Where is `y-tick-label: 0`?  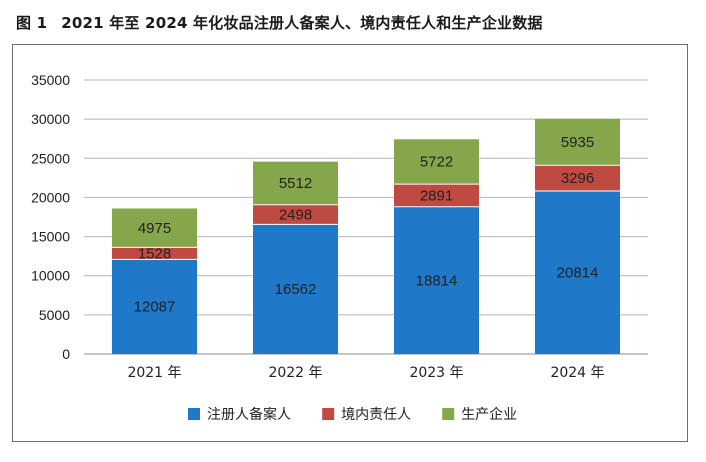 y-tick-label: 0 is located at coordinates (66, 354).